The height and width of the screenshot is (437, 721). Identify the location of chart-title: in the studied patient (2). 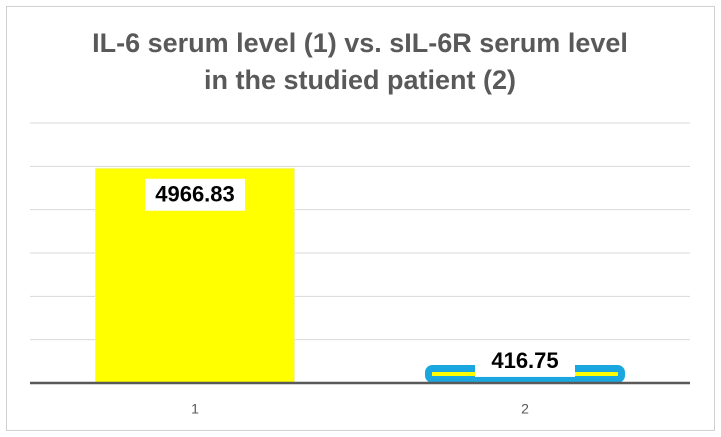
(360, 80).